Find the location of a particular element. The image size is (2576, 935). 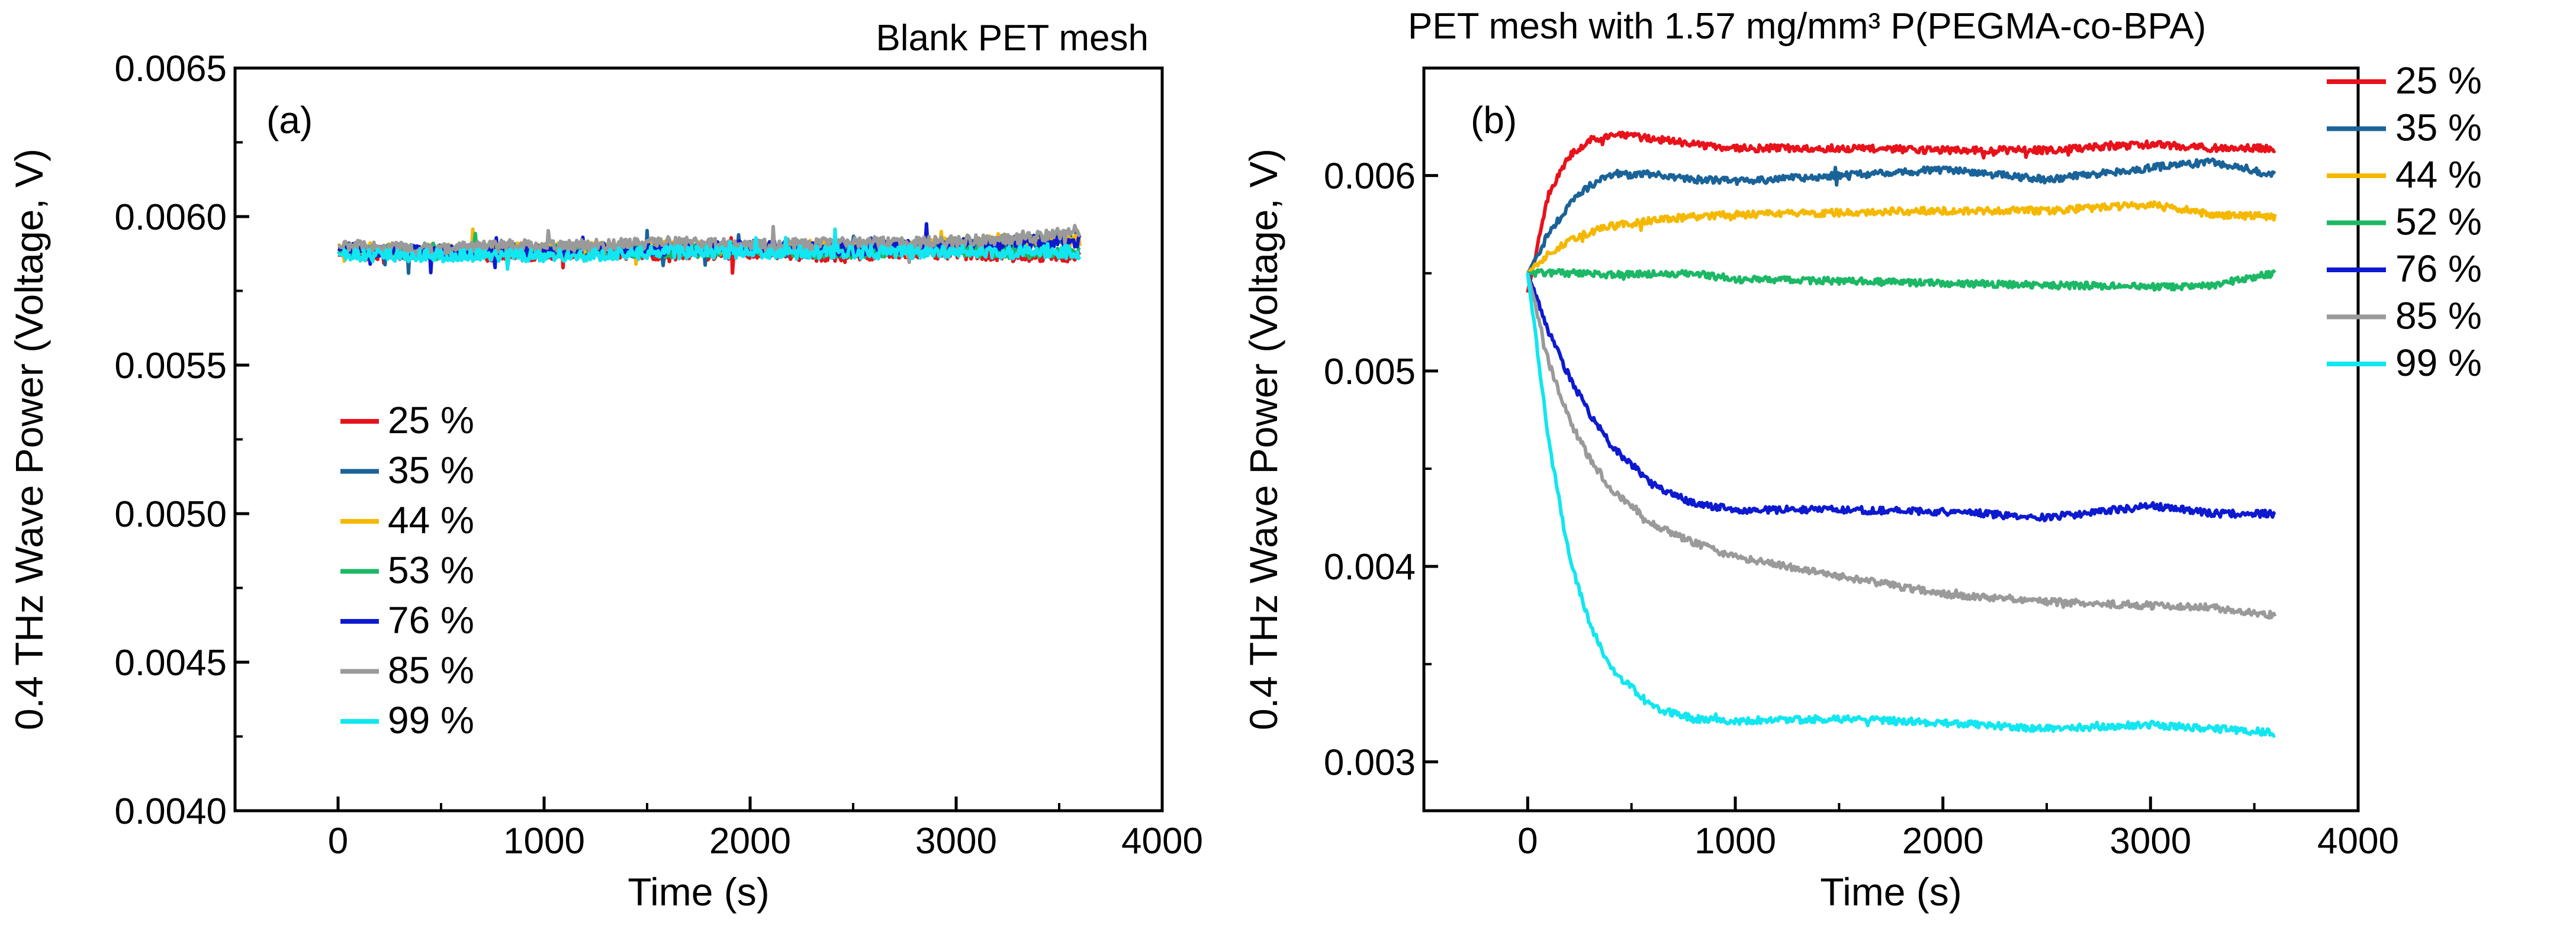

y-tick-label: 0.006 is located at coordinates (1370, 176).